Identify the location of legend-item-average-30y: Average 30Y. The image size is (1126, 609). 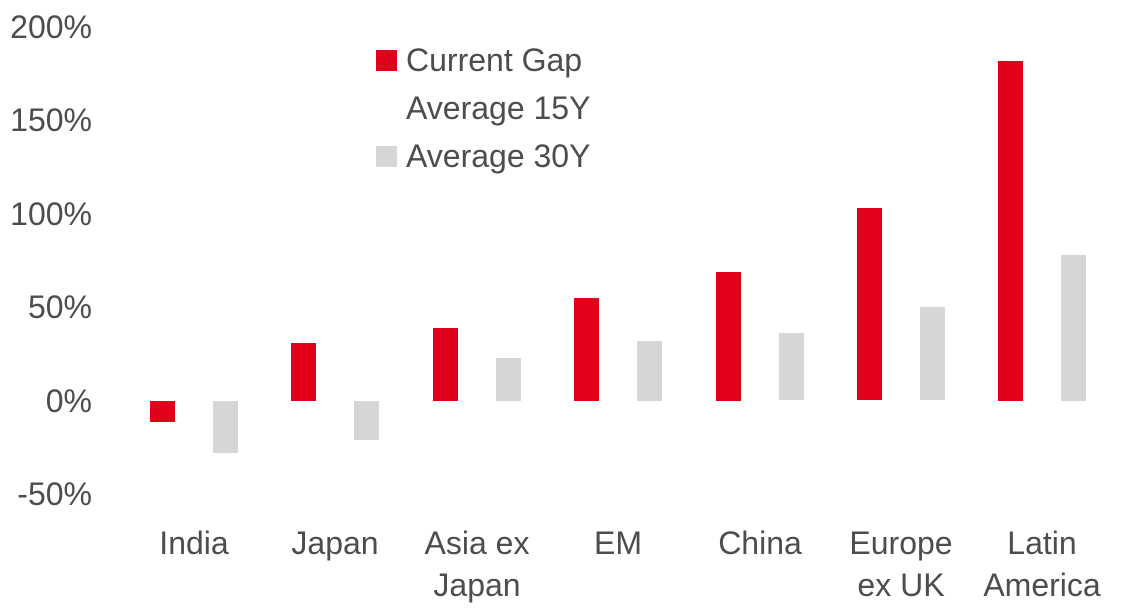
(483, 156).